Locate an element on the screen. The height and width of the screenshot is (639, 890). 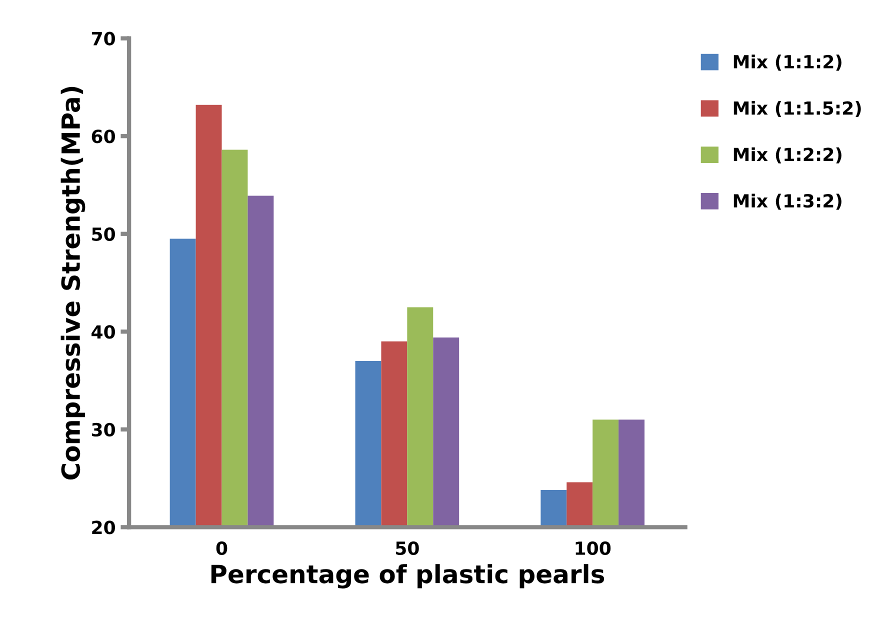
y-tick-label: 50 is located at coordinates (103, 234).